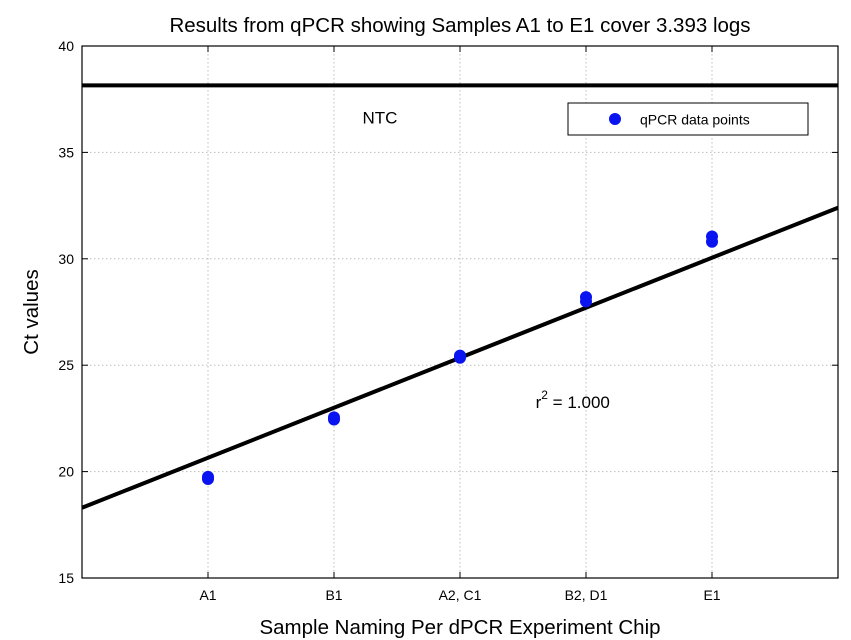 The height and width of the screenshot is (640, 851). What do you see at coordinates (66, 152) in the screenshot?
I see `y-tick-label: 35` at bounding box center [66, 152].